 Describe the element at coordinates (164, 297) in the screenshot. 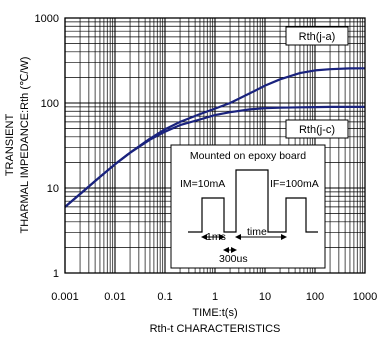

I see `x-tick-label: 0.1` at that location.